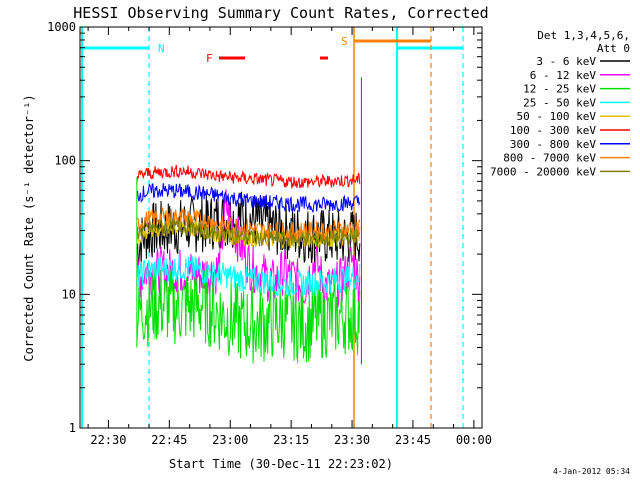 The image size is (640, 480). What do you see at coordinates (248, 176) in the screenshot?
I see `series-line-100-300kev` at bounding box center [248, 176].